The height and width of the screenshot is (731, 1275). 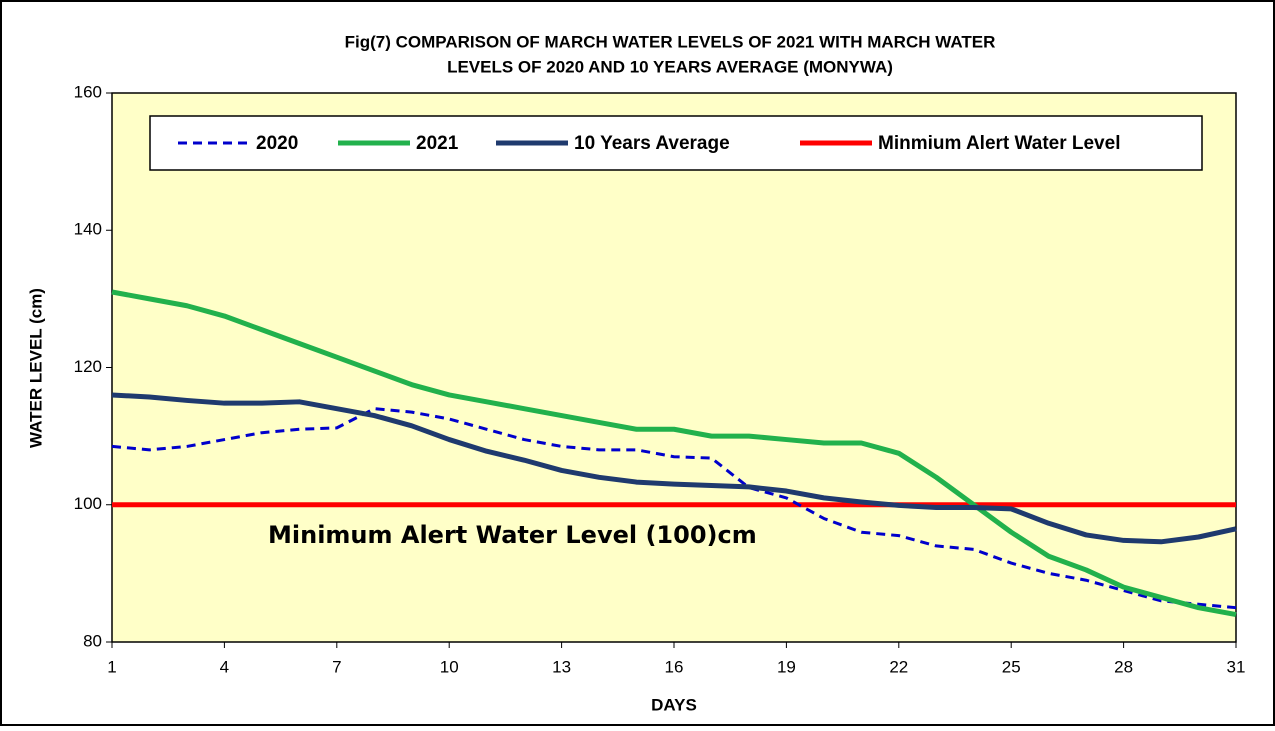 I want to click on x-tick-label: 22, so click(x=898, y=666).